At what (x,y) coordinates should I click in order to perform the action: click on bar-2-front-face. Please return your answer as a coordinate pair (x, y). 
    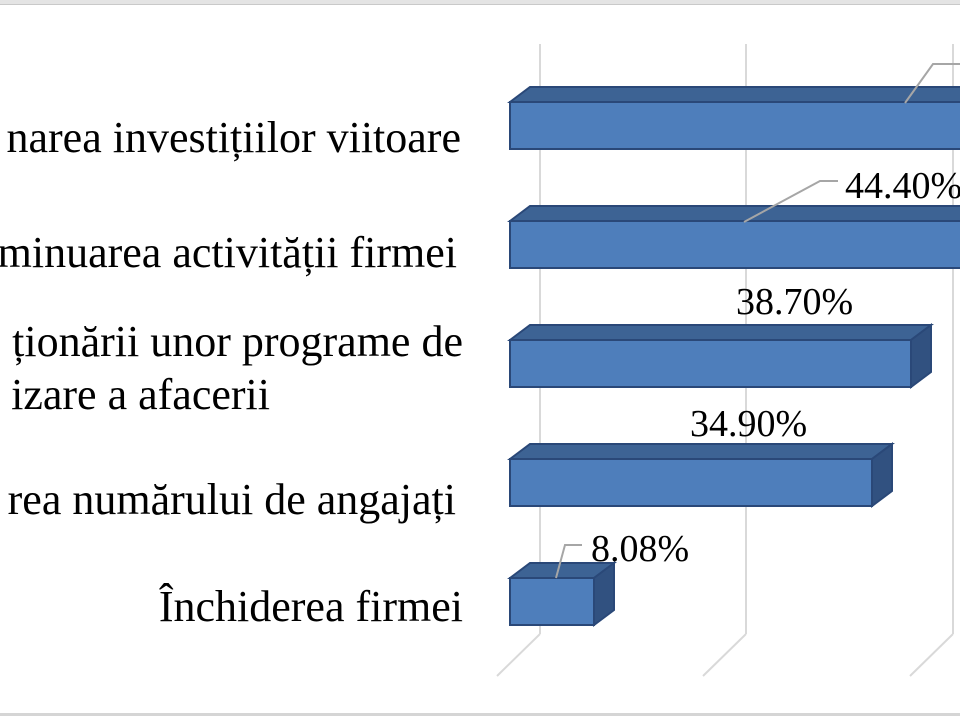
    Looking at the image, I should click on (734, 244).